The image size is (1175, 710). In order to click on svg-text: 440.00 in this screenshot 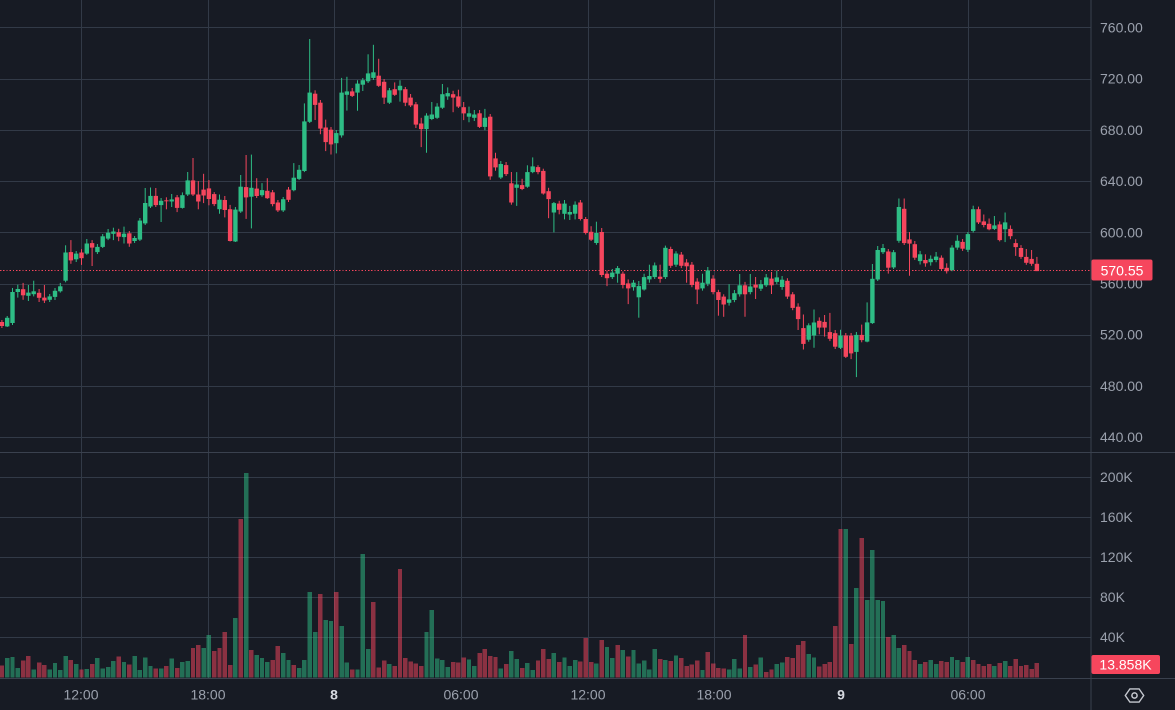, I will do `click(1121, 437)`.